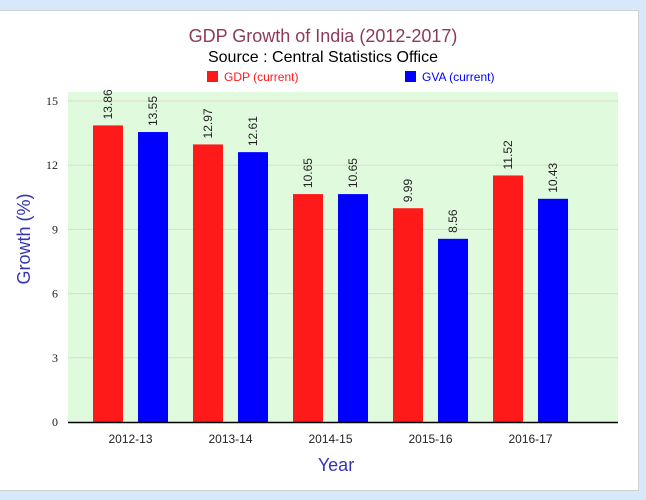  What do you see at coordinates (336, 465) in the screenshot?
I see `x-axis-title: Year` at bounding box center [336, 465].